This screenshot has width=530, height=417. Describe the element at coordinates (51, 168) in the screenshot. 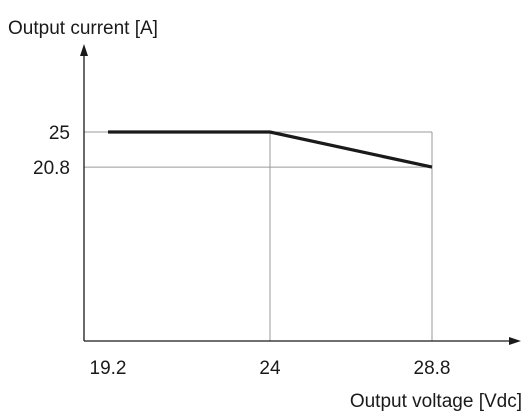

I see `y-tick-label: 20.8` at that location.